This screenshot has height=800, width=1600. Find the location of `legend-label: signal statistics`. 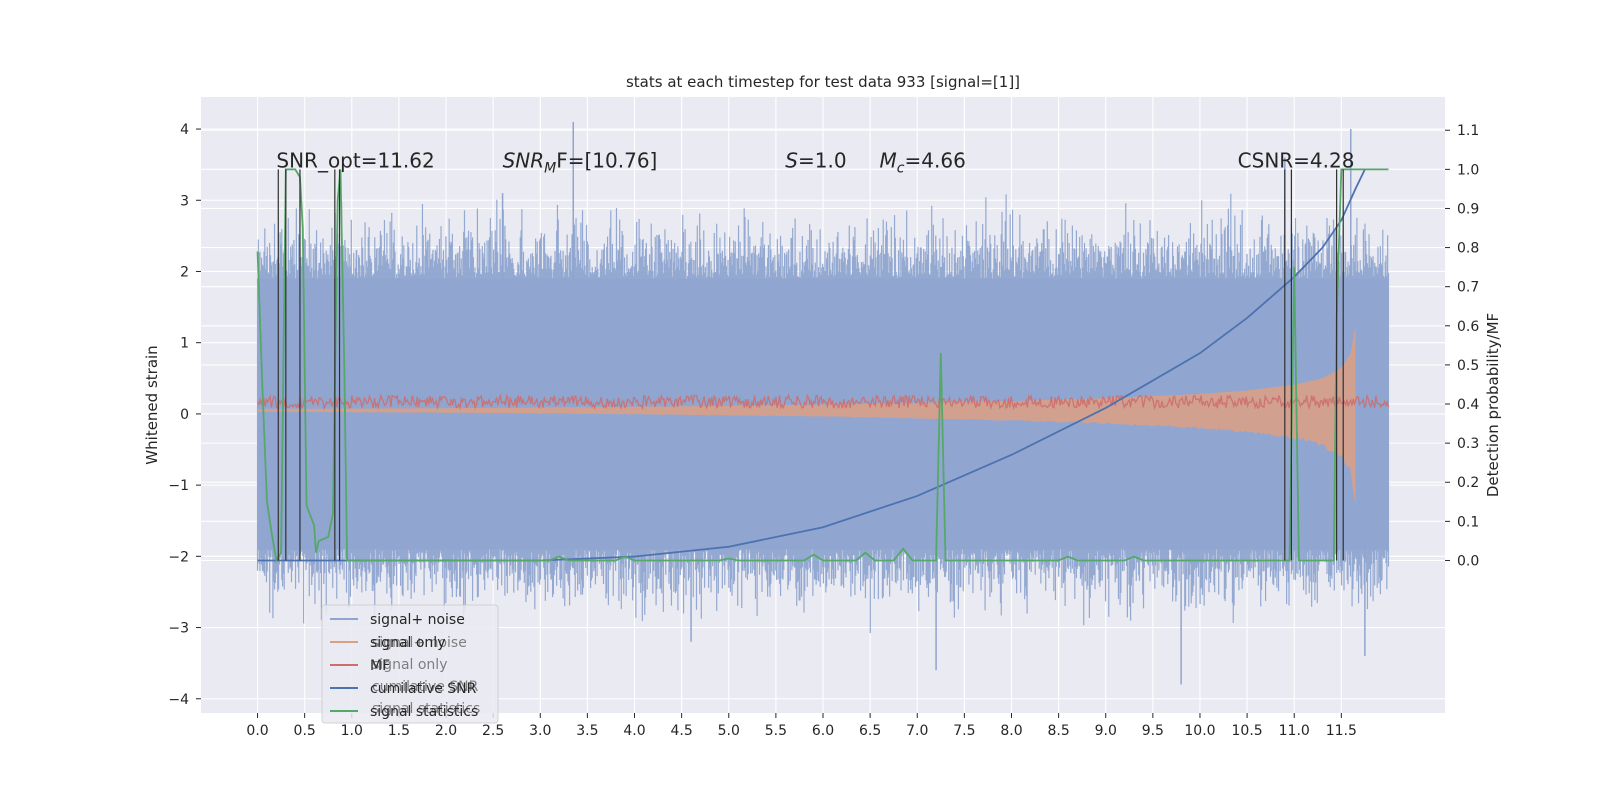

legend-label: signal statistics is located at coordinates (424, 712).